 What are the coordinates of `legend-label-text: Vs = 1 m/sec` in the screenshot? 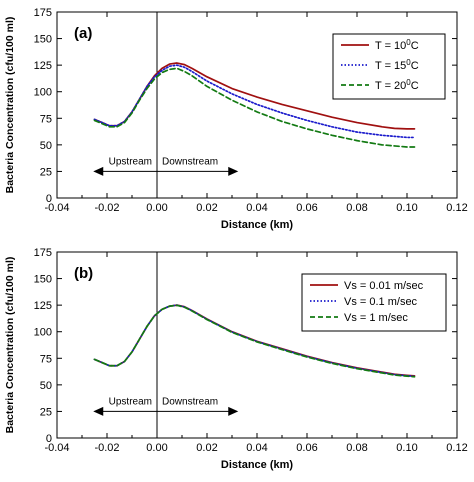 It's located at (376, 318).